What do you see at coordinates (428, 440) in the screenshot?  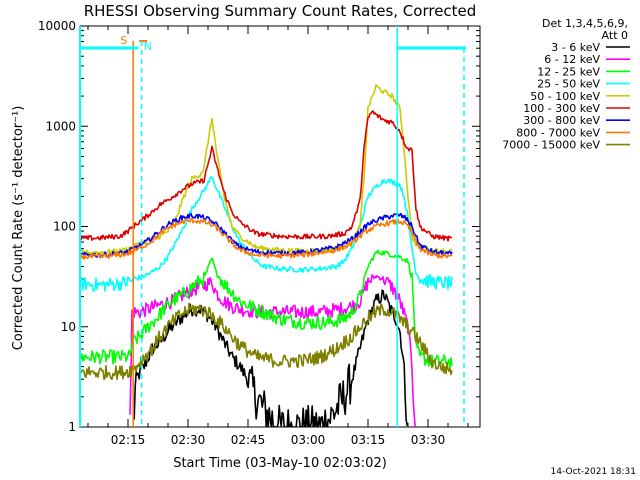 I see `x-tick-label: 03:30` at bounding box center [428, 440].